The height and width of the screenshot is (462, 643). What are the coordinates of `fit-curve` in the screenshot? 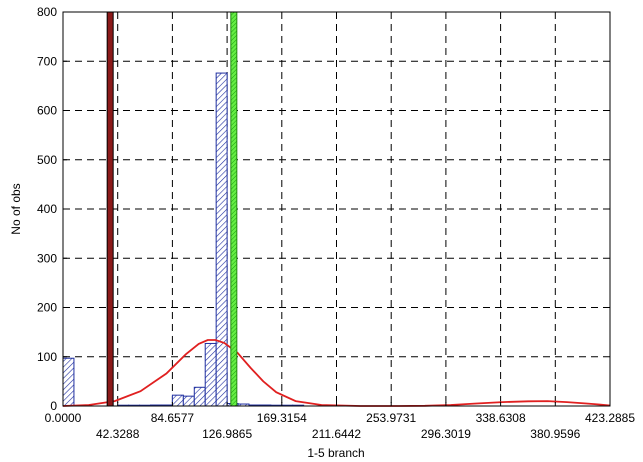 It's located at (336, 373).